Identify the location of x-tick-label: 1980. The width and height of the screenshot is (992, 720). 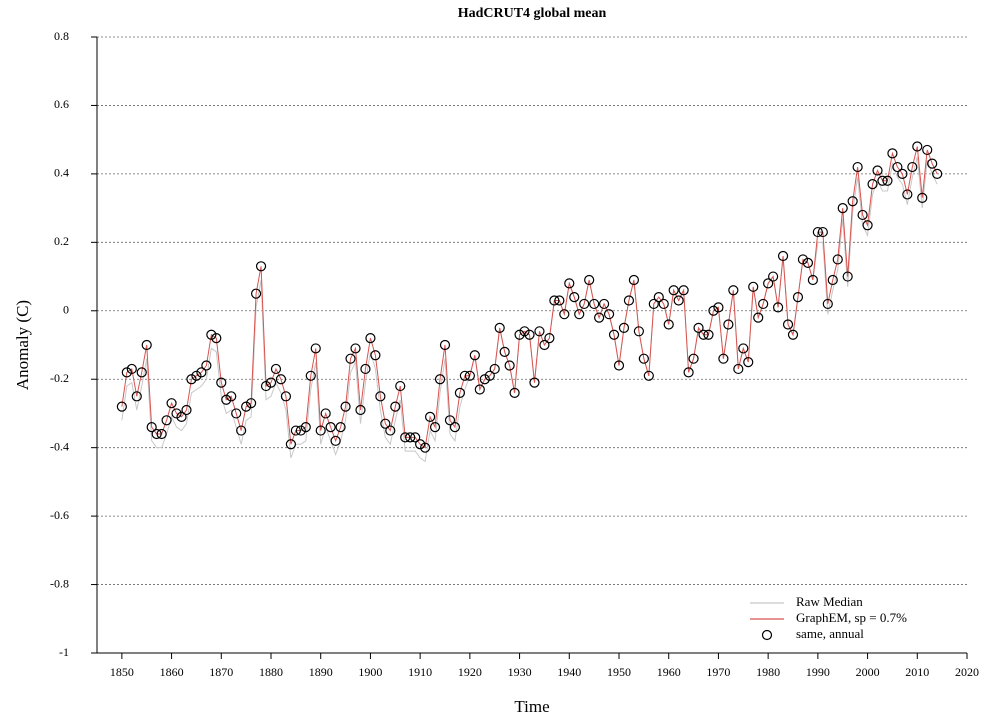
(768, 672).